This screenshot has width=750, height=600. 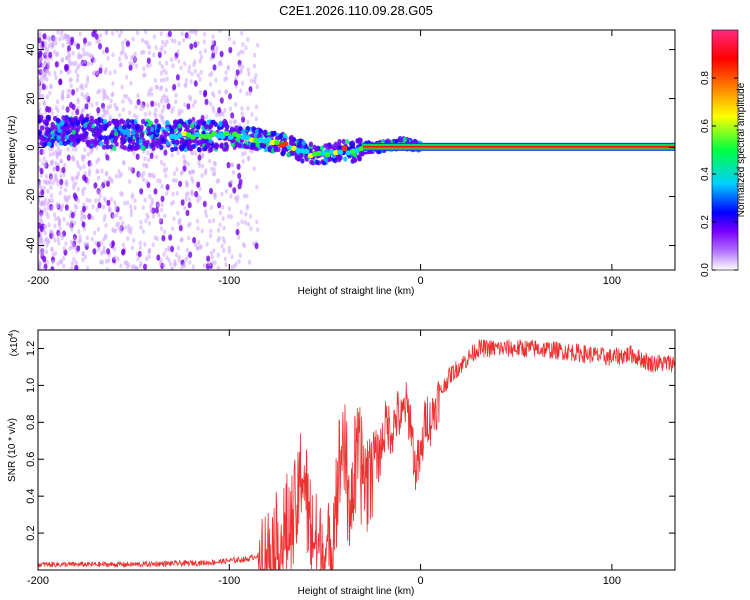 What do you see at coordinates (229, 281) in the screenshot?
I see `x-tick-label: -100` at bounding box center [229, 281].